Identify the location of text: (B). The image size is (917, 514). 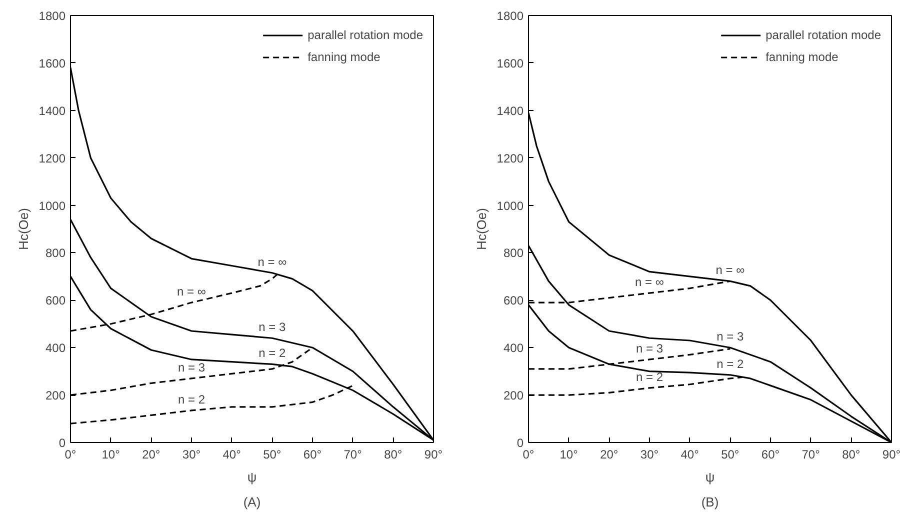
(710, 502).